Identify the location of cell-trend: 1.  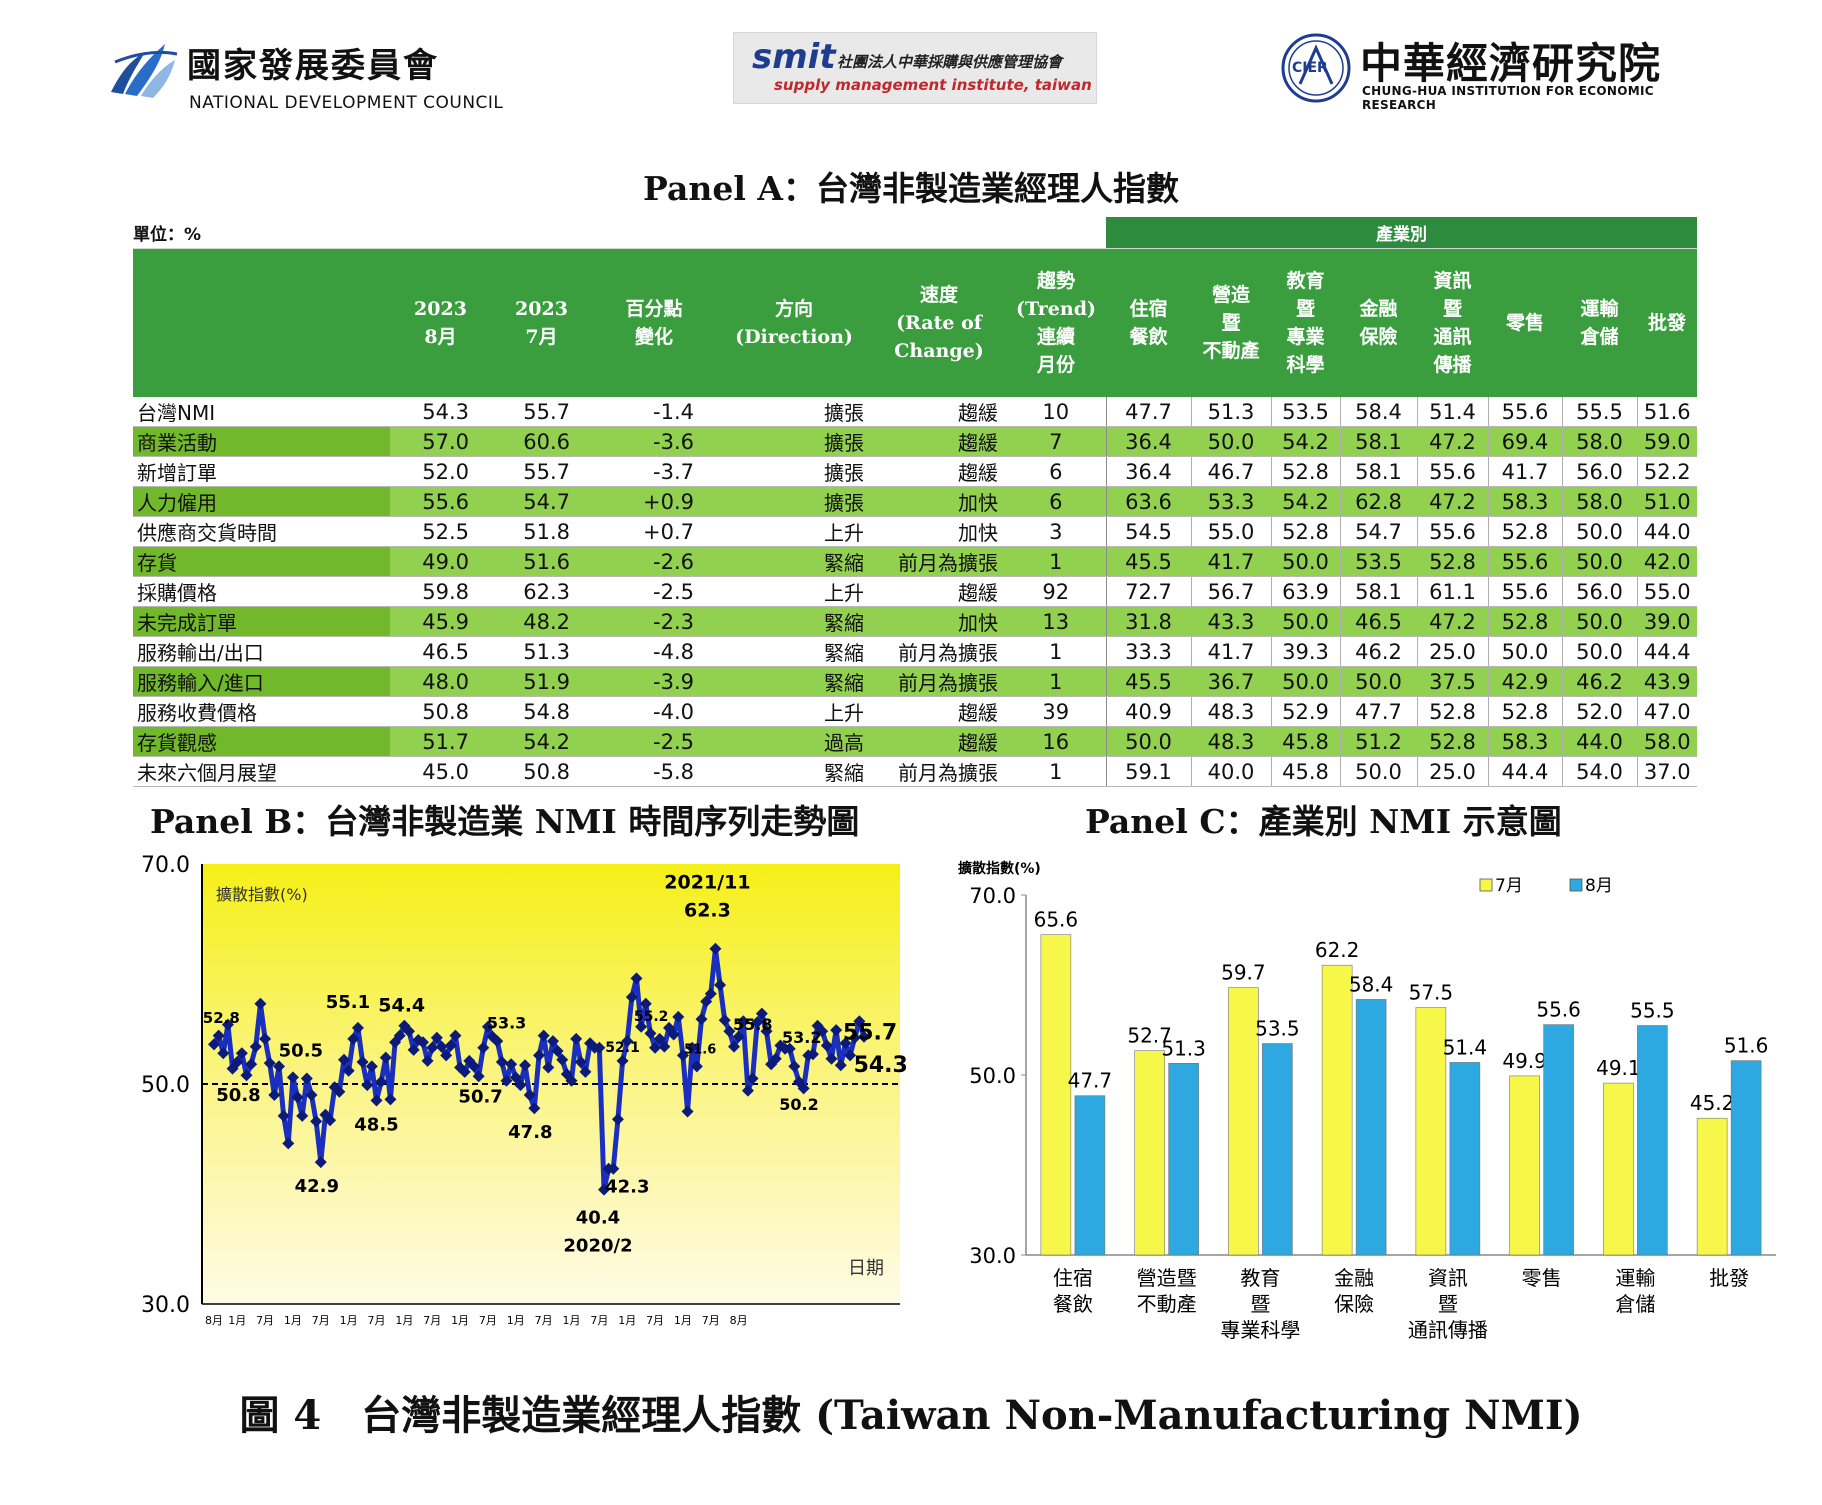
(1056, 681).